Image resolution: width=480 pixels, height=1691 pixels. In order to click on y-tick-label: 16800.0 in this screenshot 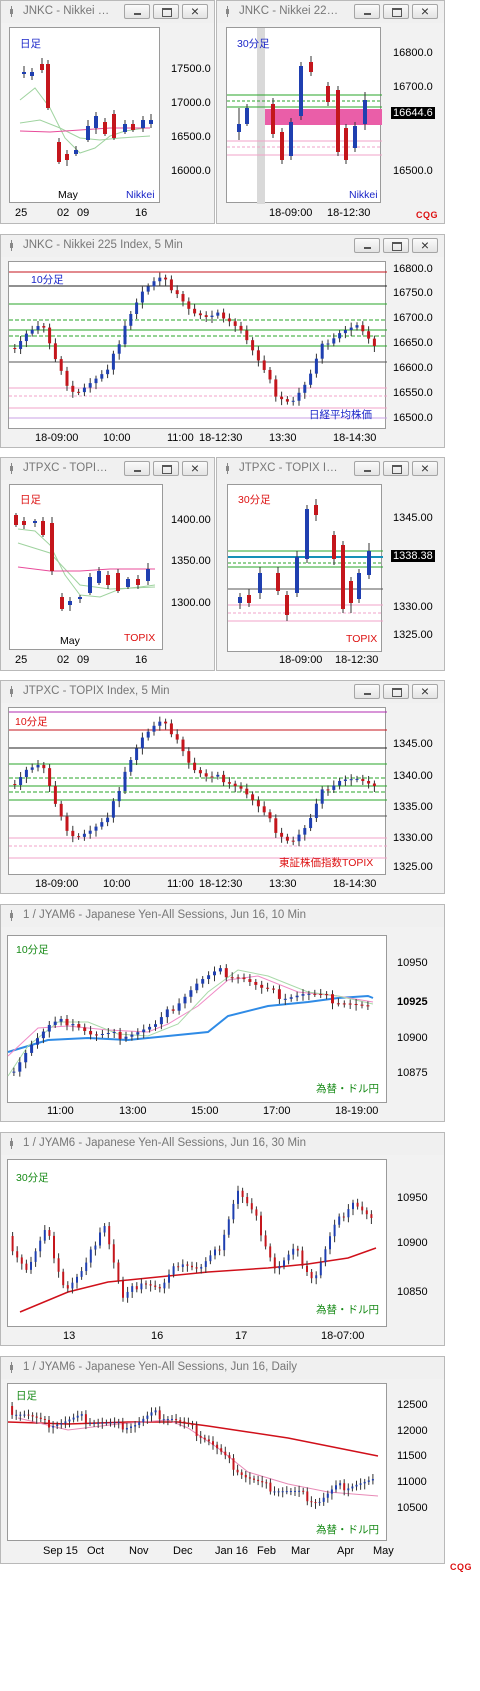, I will do `click(413, 53)`.